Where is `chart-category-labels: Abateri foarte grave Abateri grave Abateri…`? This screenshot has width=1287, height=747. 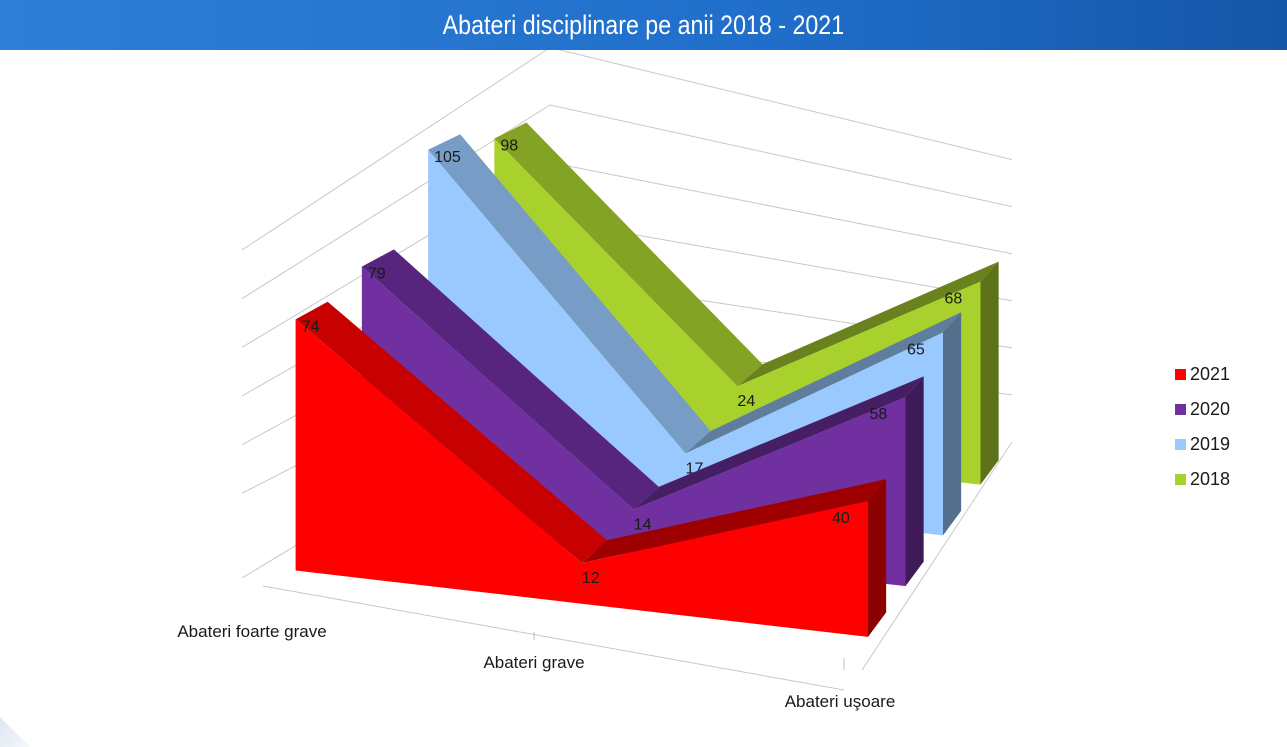
chart-category-labels: Abateri foarte grave Abateri grave Abateri… is located at coordinates (536, 666).